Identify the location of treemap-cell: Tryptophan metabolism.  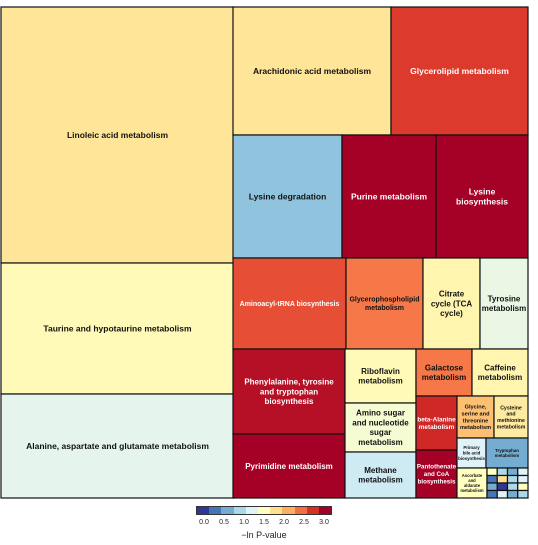
(507, 453).